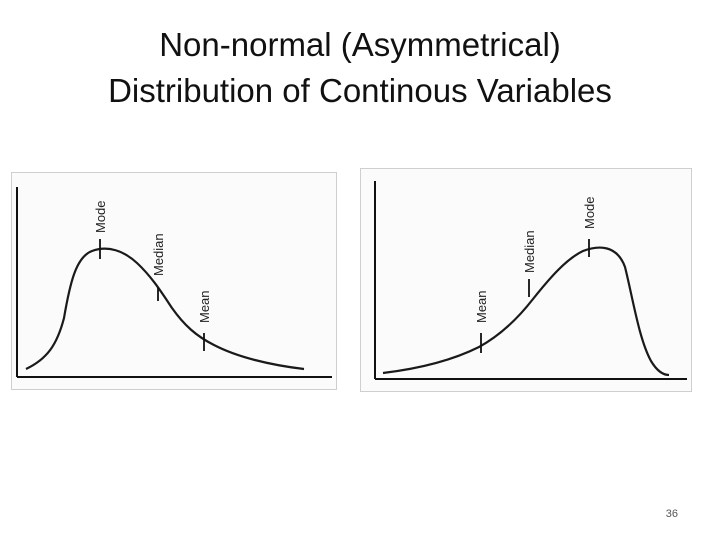 The image size is (720, 540). What do you see at coordinates (671, 514) in the screenshot?
I see `page-number: 36` at bounding box center [671, 514].